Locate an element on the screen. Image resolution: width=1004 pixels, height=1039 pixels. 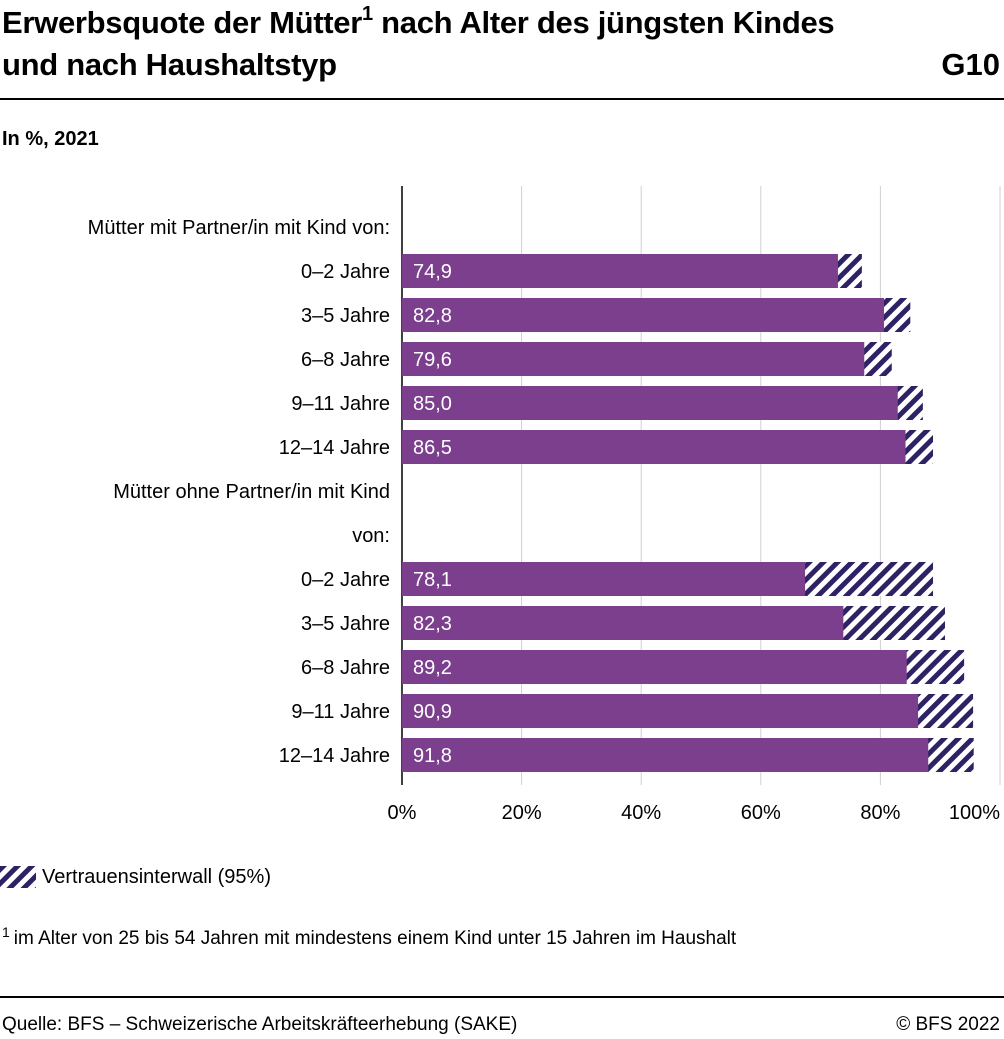
value-label-1-2: 89,2 is located at coordinates (432, 668).